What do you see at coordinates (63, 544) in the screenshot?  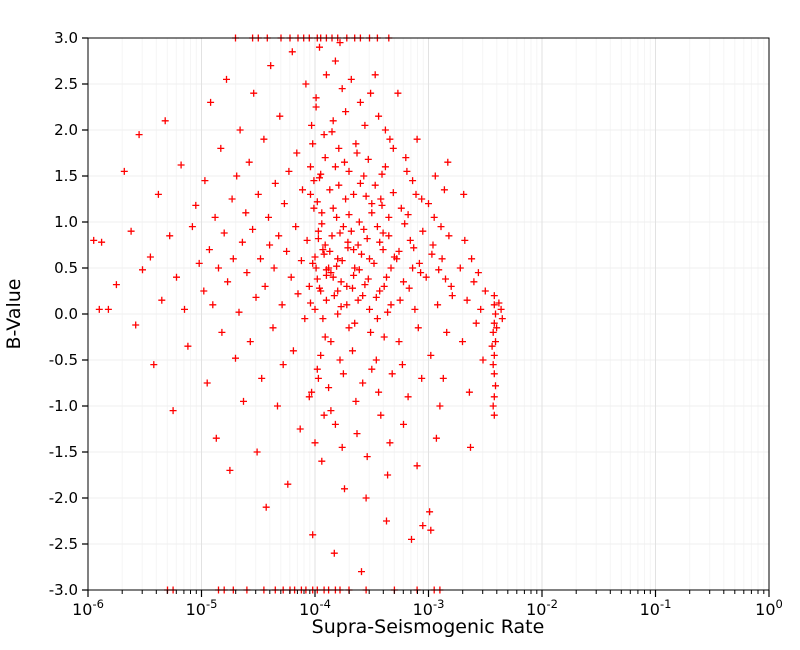 I see `y-tick-label: -2.5` at bounding box center [63, 544].